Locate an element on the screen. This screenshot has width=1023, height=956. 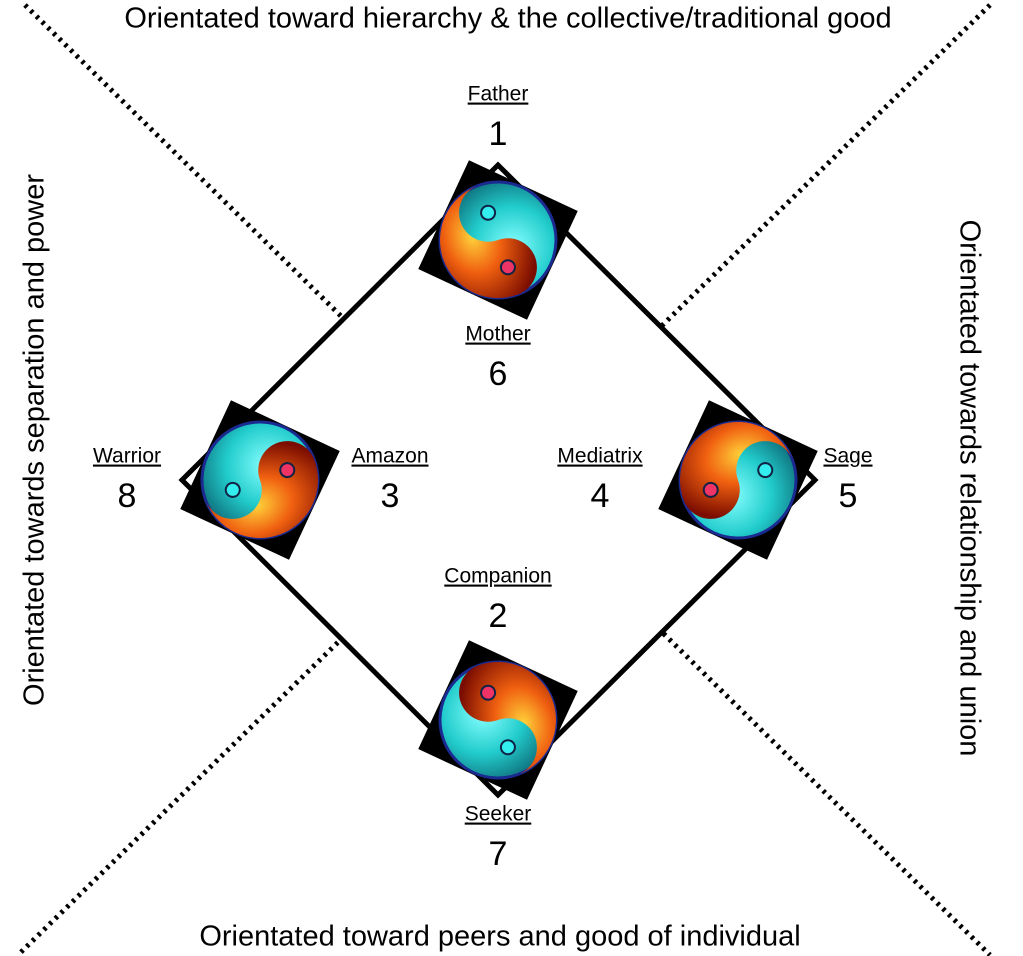
node-number: 7 is located at coordinates (498, 854).